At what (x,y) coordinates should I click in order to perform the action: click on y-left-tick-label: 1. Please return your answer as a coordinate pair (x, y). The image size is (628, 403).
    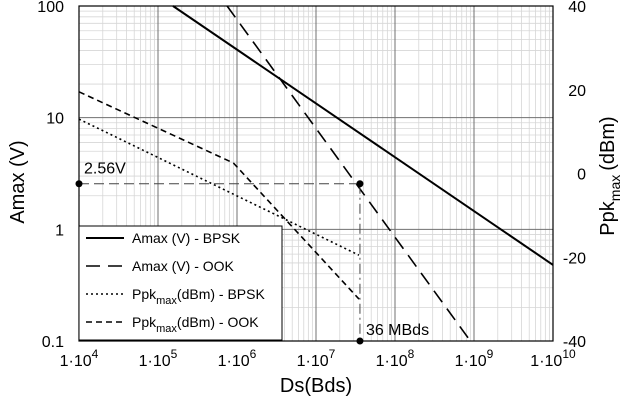
    Looking at the image, I should click on (59, 230).